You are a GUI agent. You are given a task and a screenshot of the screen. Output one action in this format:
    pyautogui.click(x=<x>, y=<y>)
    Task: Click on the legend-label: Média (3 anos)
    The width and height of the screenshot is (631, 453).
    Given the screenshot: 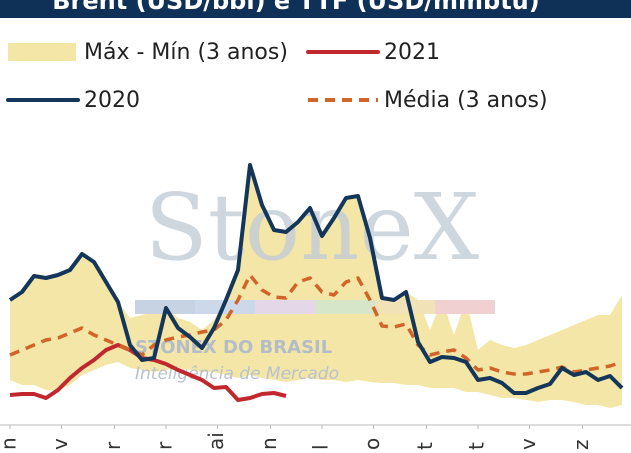 What is the action you would take?
    pyautogui.click(x=466, y=100)
    